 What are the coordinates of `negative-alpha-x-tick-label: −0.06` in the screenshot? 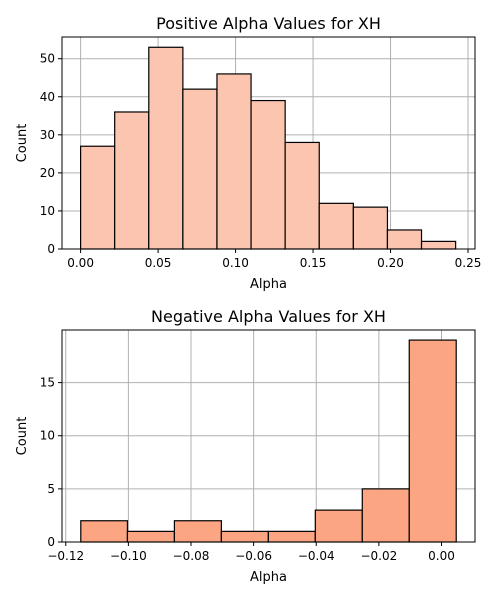 It's located at (253, 556).